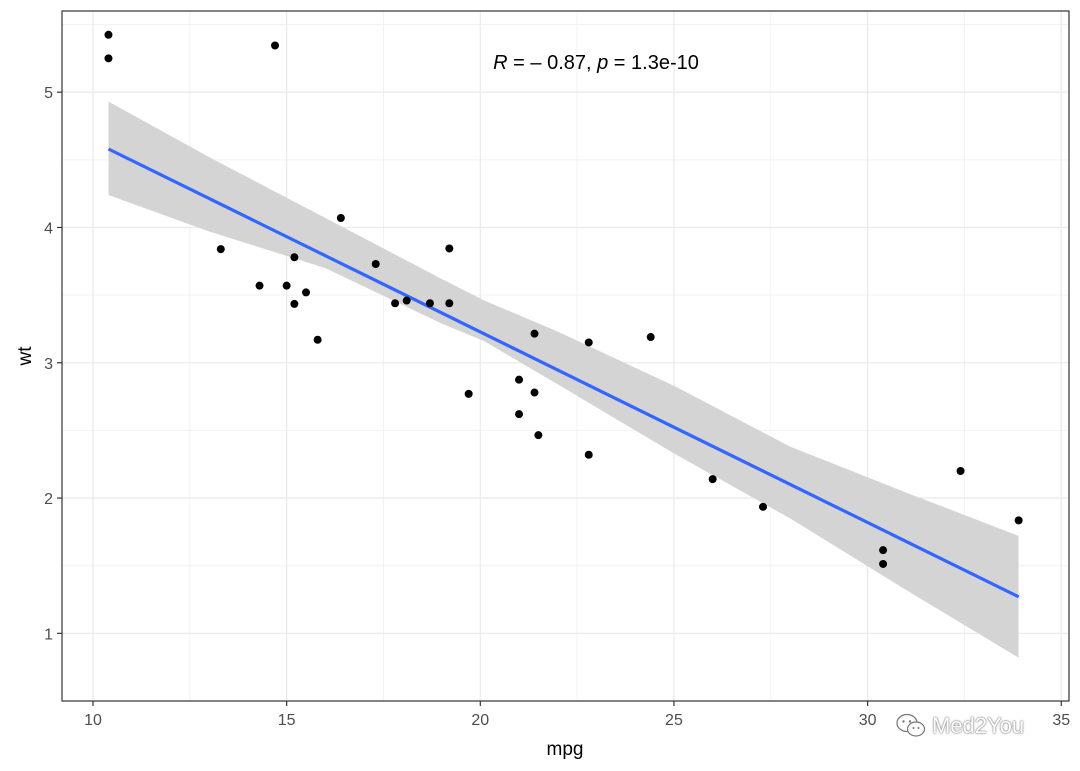  What do you see at coordinates (978, 725) in the screenshot?
I see `watermark-text: Med2You` at bounding box center [978, 725].